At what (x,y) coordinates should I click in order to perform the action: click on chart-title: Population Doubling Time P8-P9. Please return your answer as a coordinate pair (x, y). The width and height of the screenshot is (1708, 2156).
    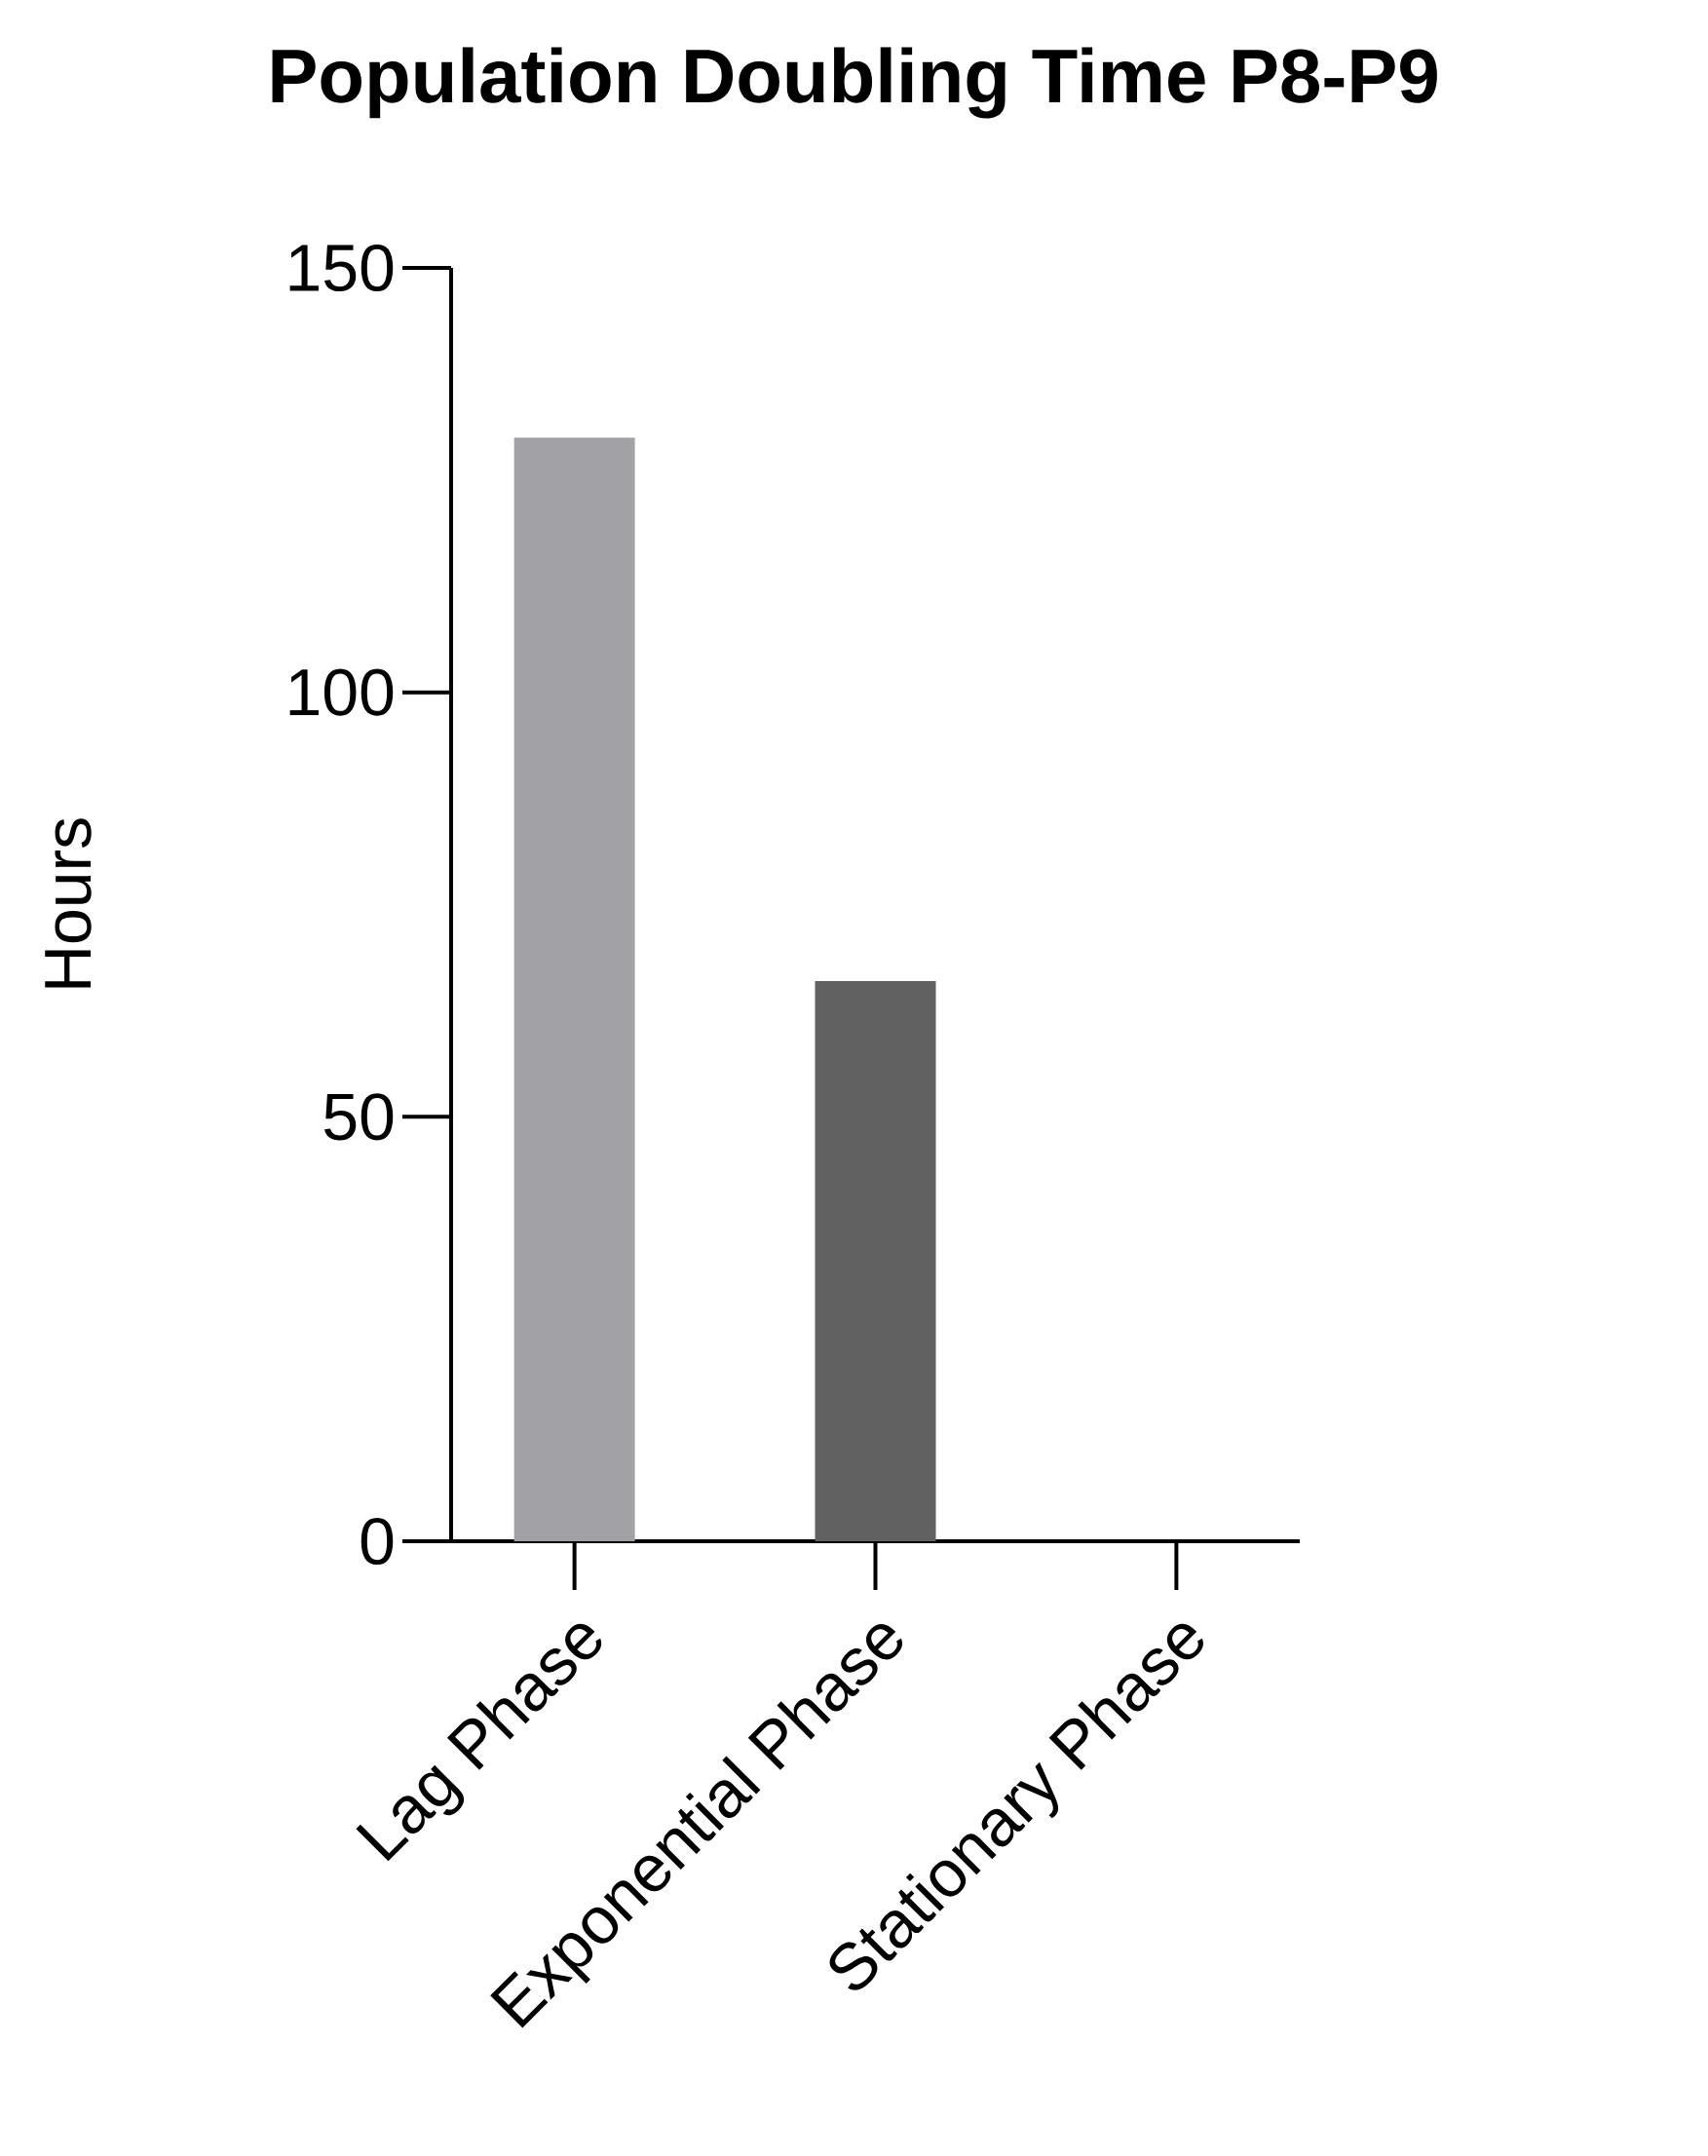
    Looking at the image, I should click on (855, 83).